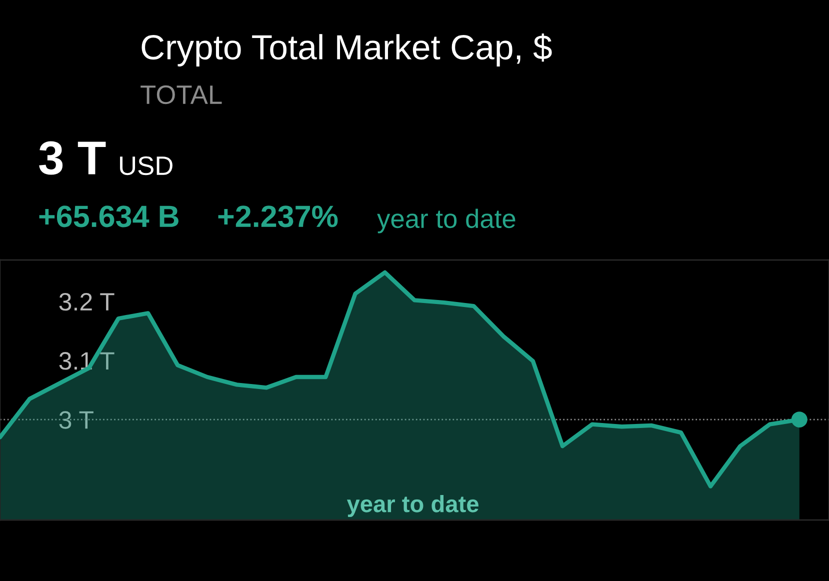 The image size is (829, 581). I want to click on chart-title: Crypto Total Market Cap, $, so click(347, 50).